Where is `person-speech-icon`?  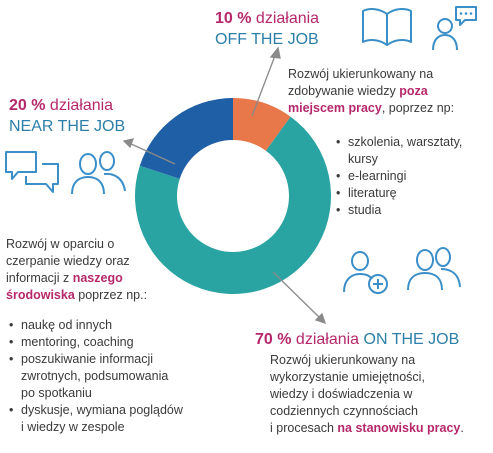
person-speech-icon is located at coordinates (454, 28).